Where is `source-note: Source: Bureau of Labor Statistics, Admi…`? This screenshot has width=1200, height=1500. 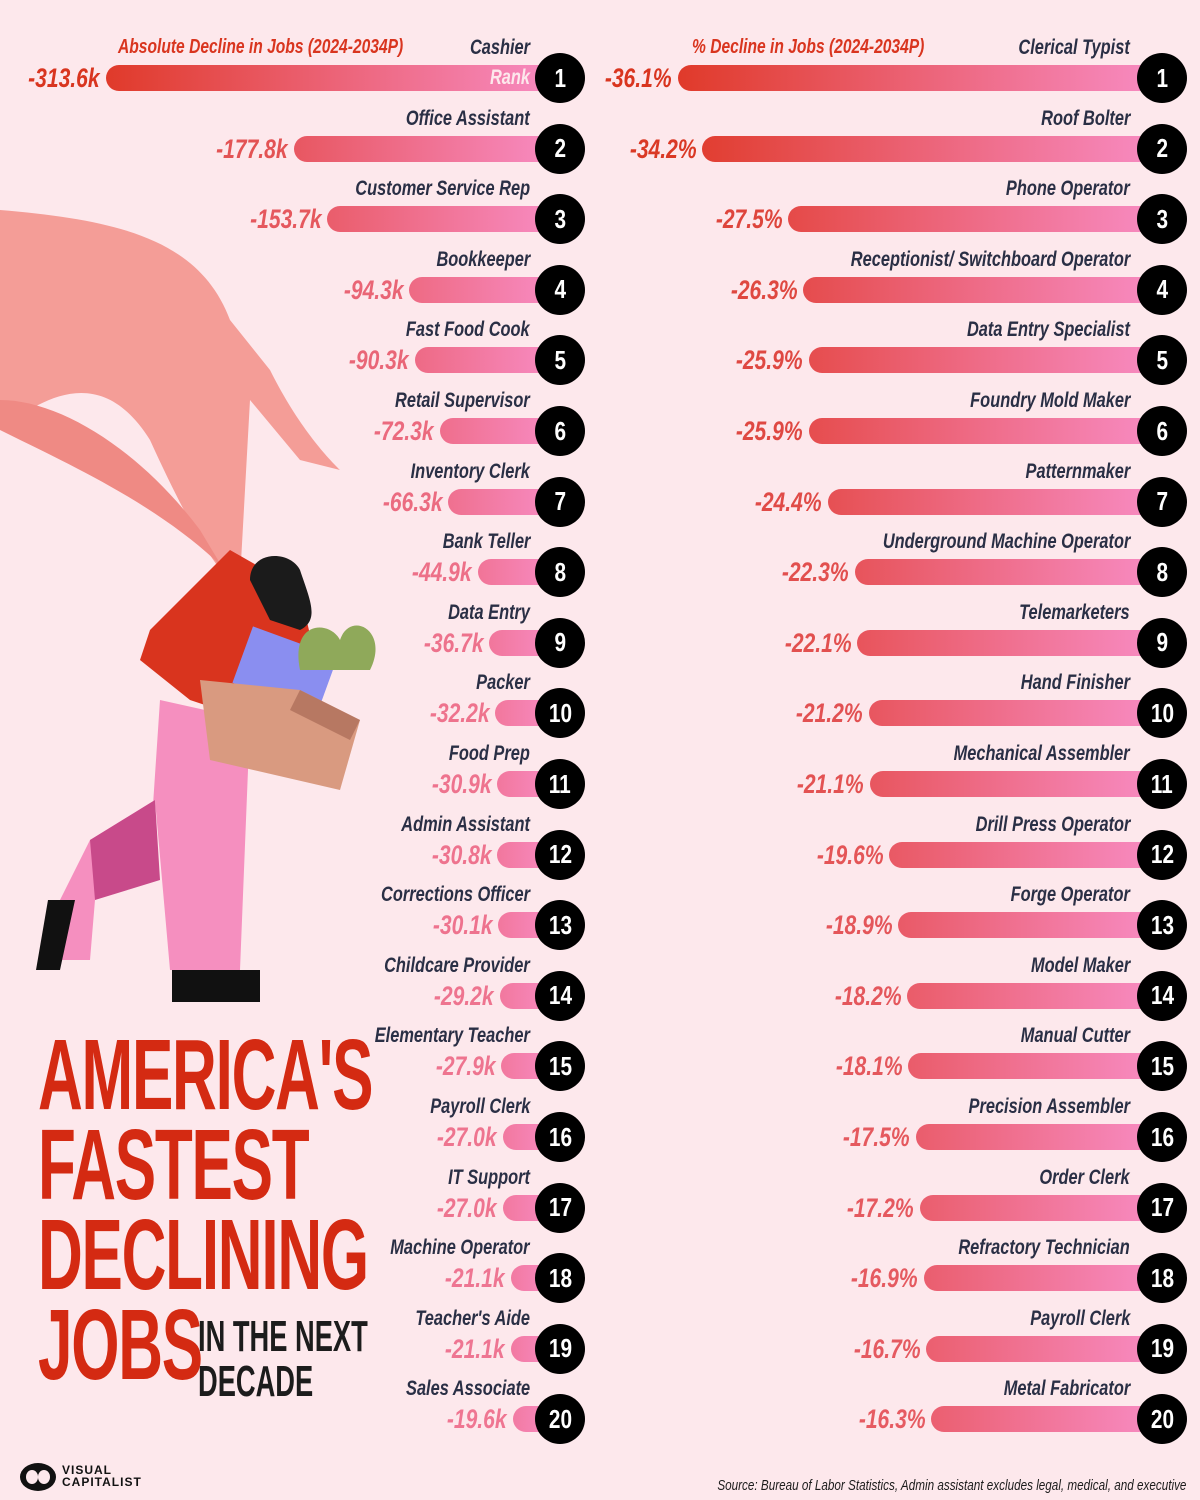 source-note: Source: Bureau of Labor Statistics, Admi… is located at coordinates (951, 1485).